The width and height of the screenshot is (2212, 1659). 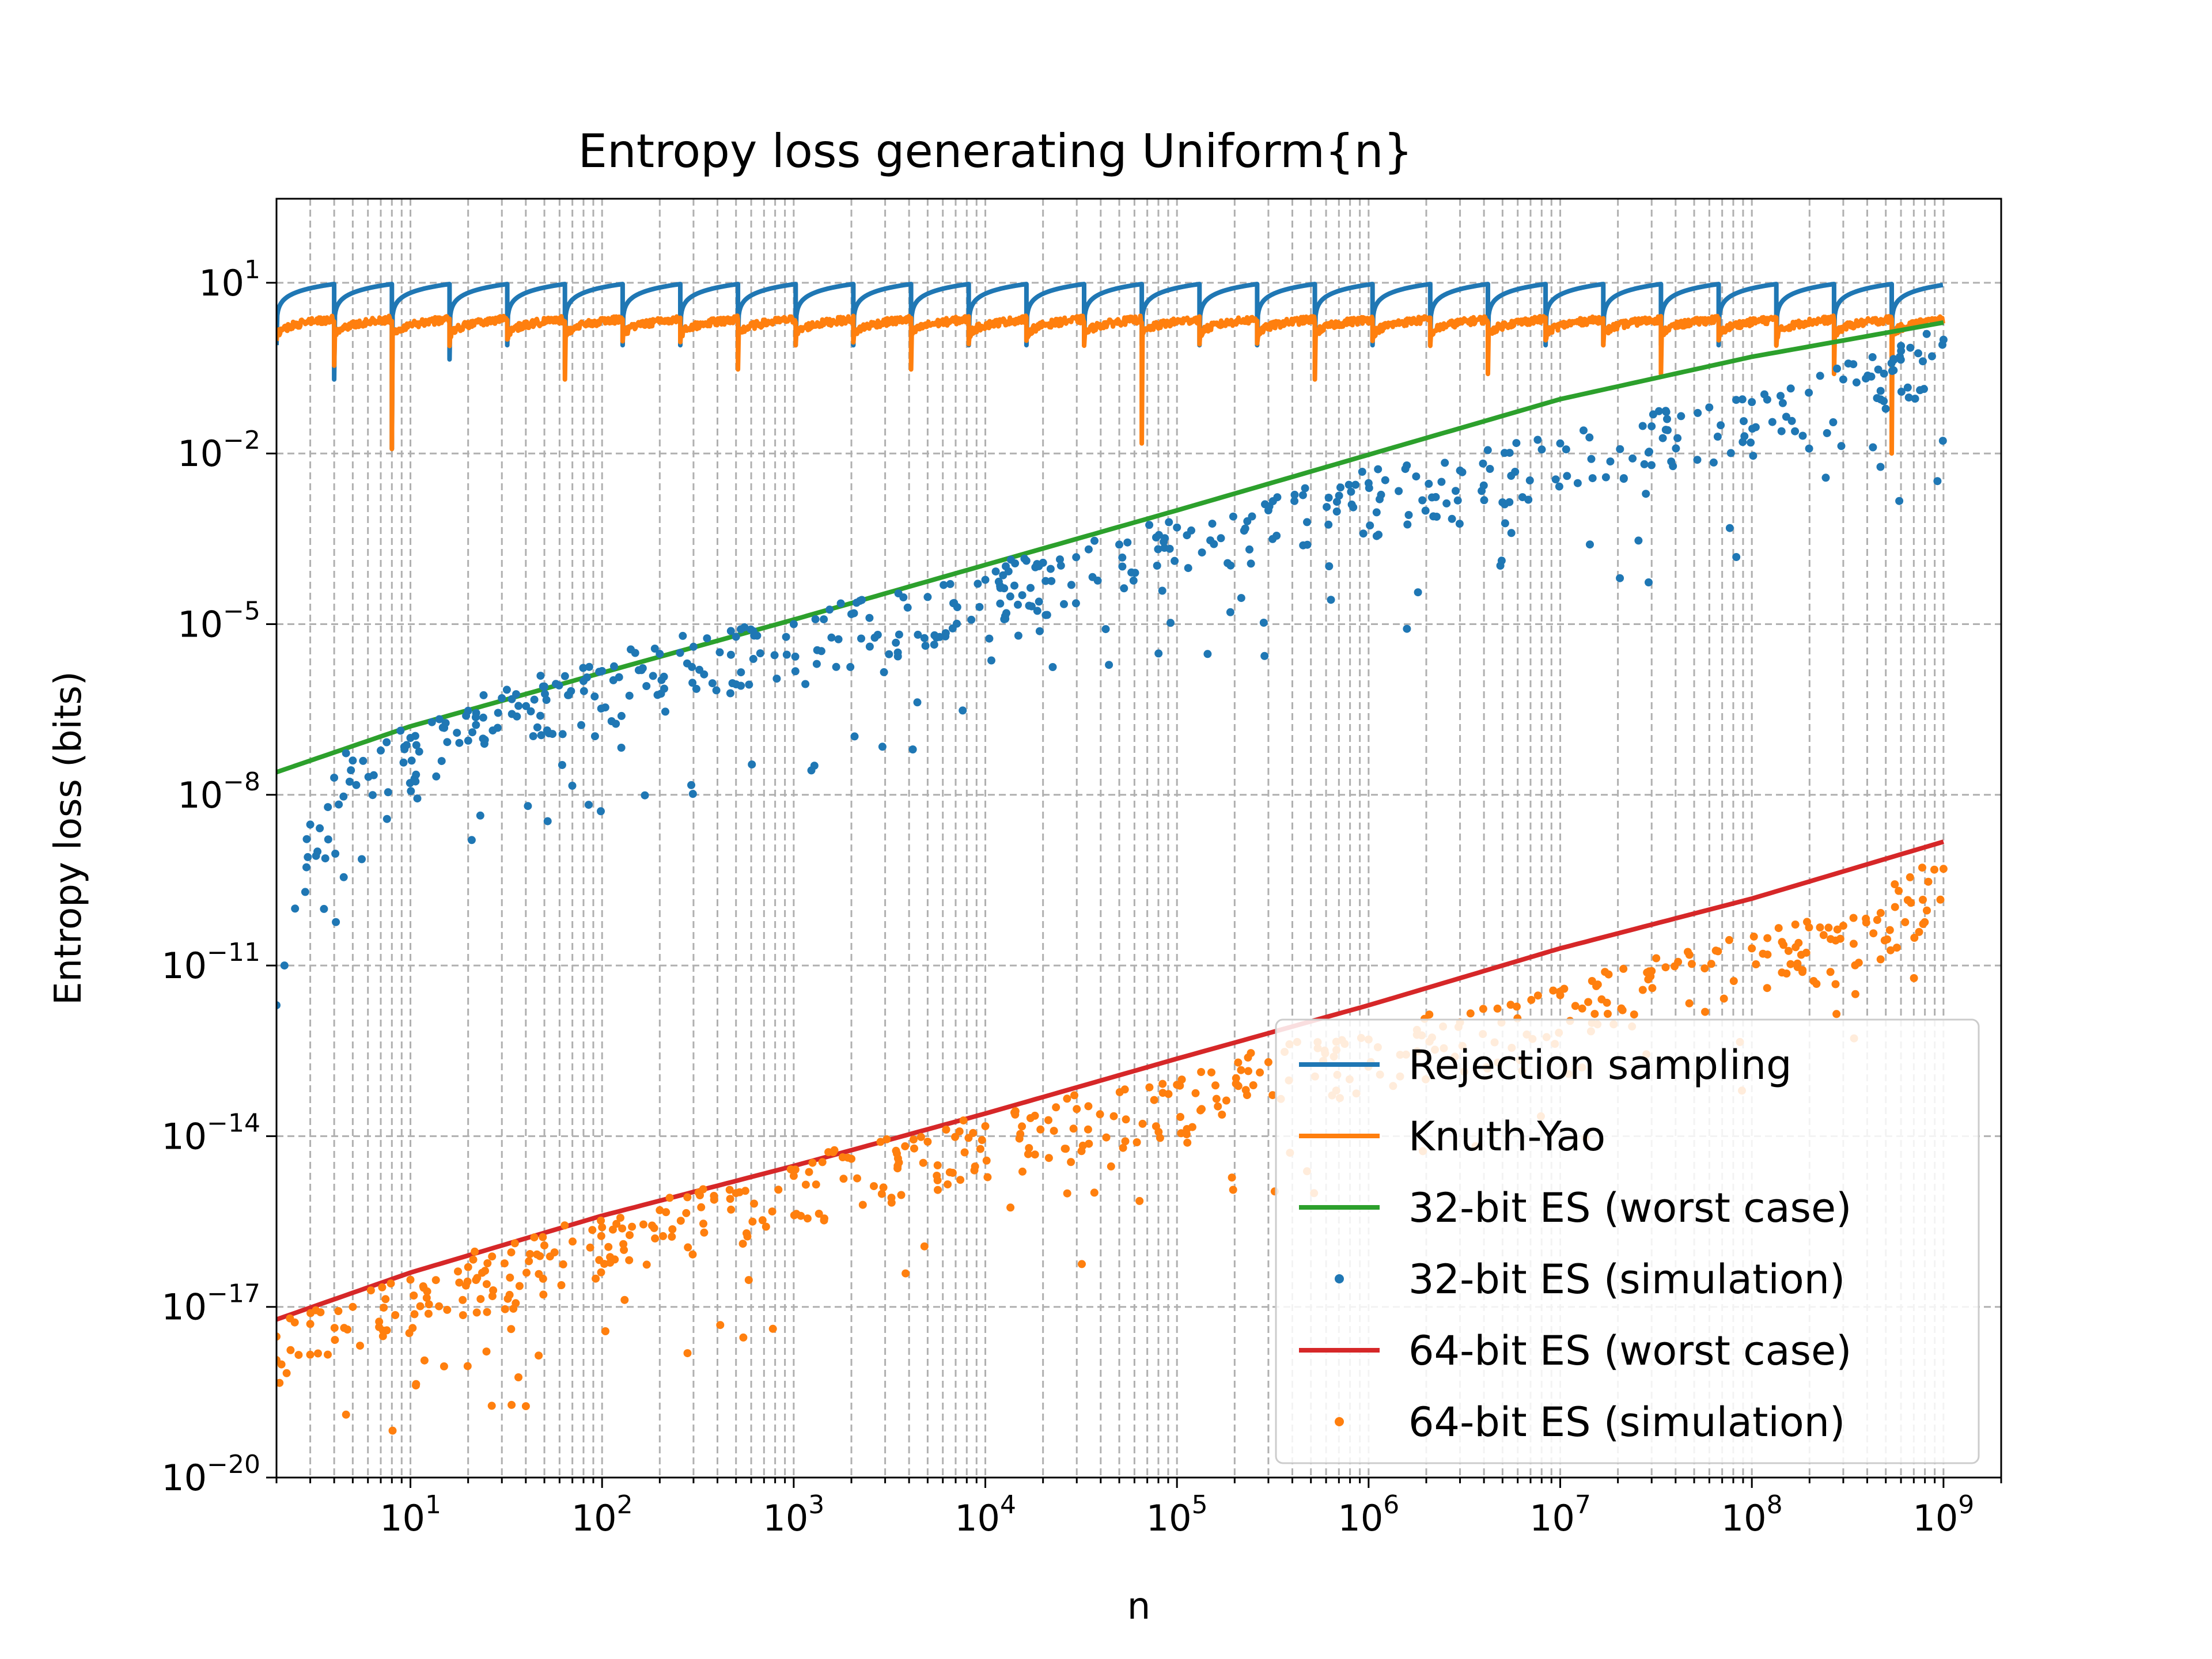 What do you see at coordinates (252, 270) in the screenshot?
I see `y-tick-exponent: 1` at bounding box center [252, 270].